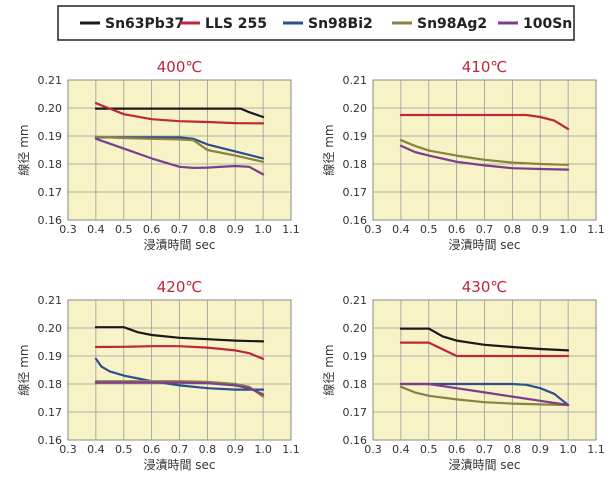  I want to click on chart-title: 410℃, so click(484, 67).